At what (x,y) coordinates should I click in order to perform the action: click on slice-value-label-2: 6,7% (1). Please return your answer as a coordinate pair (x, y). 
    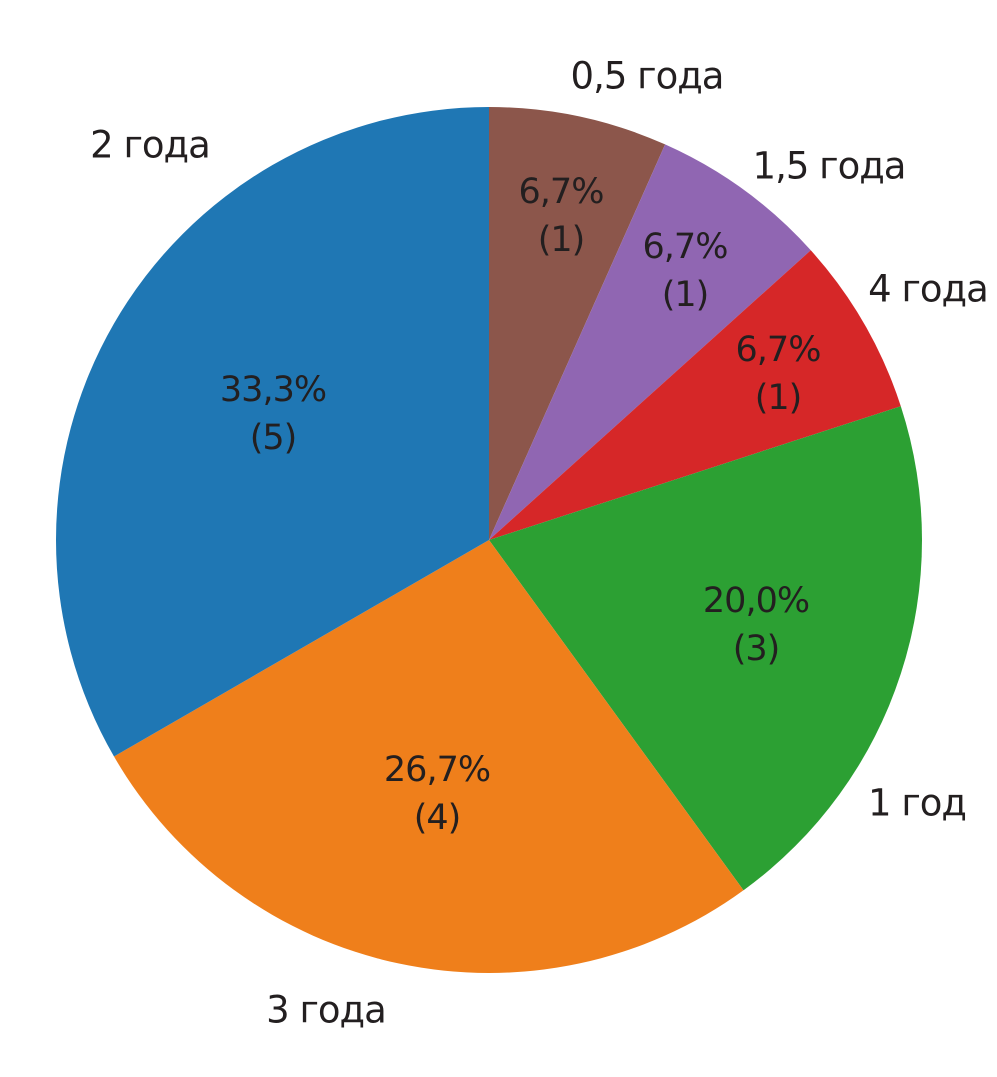
    Looking at the image, I should click on (778, 374).